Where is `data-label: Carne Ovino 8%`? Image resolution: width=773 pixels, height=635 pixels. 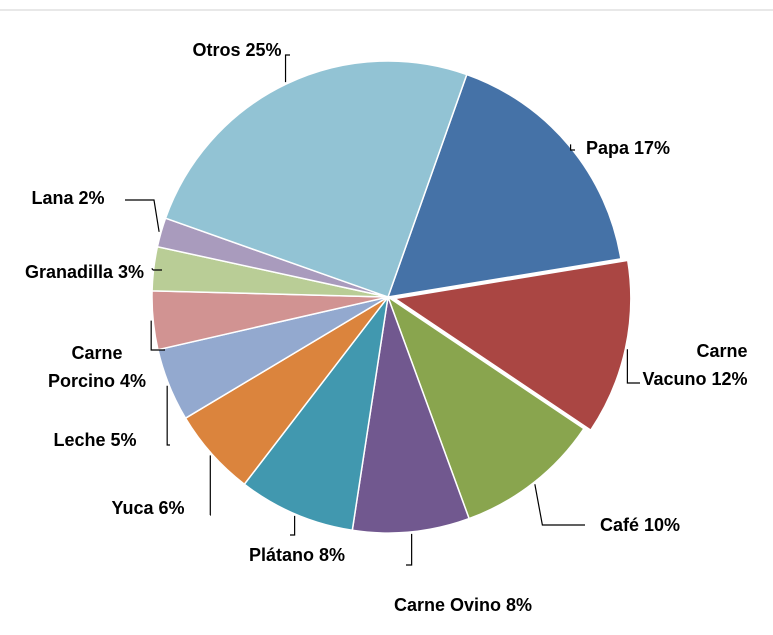 data-label: Carne Ovino 8% is located at coordinates (463, 605).